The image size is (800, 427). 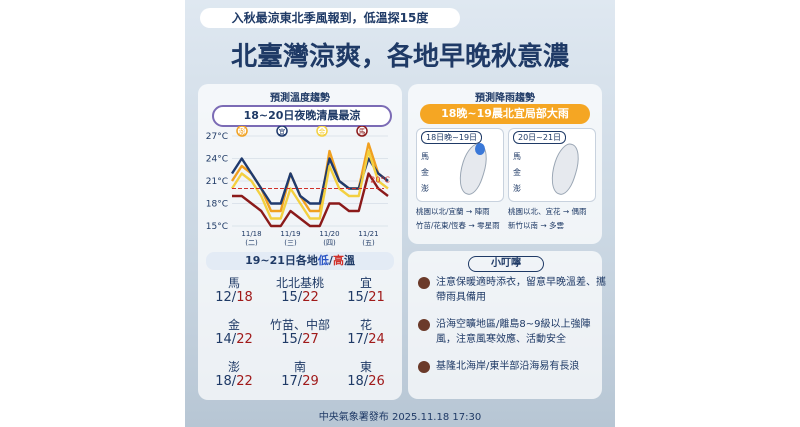 What do you see at coordinates (513, 366) in the screenshot?
I see `tip-item: 基隆北海岸/東半部沿海易有長浪` at bounding box center [513, 366].